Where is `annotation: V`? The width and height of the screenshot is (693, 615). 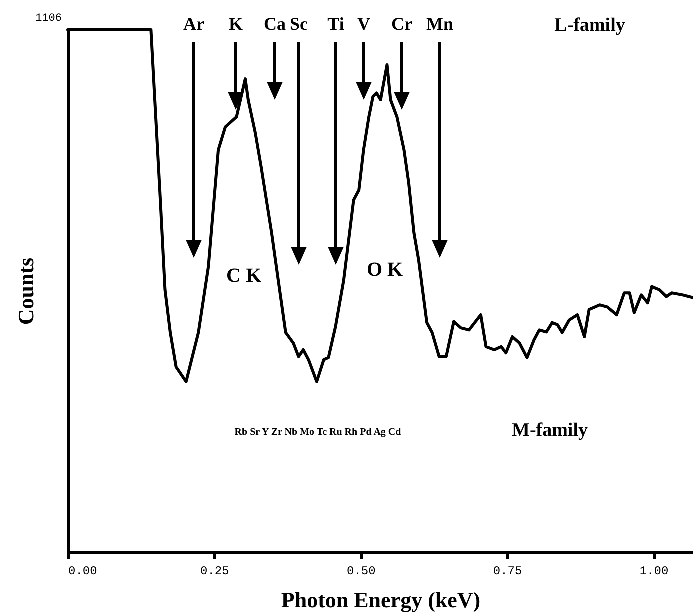
annotation: V is located at coordinates (364, 24).